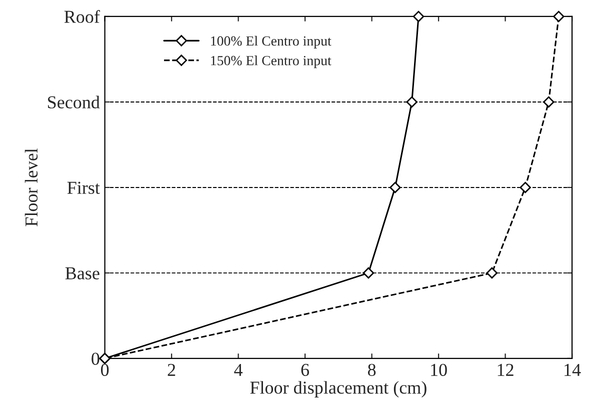 The width and height of the screenshot is (599, 412). I want to click on x-tick-label: 8, so click(372, 370).